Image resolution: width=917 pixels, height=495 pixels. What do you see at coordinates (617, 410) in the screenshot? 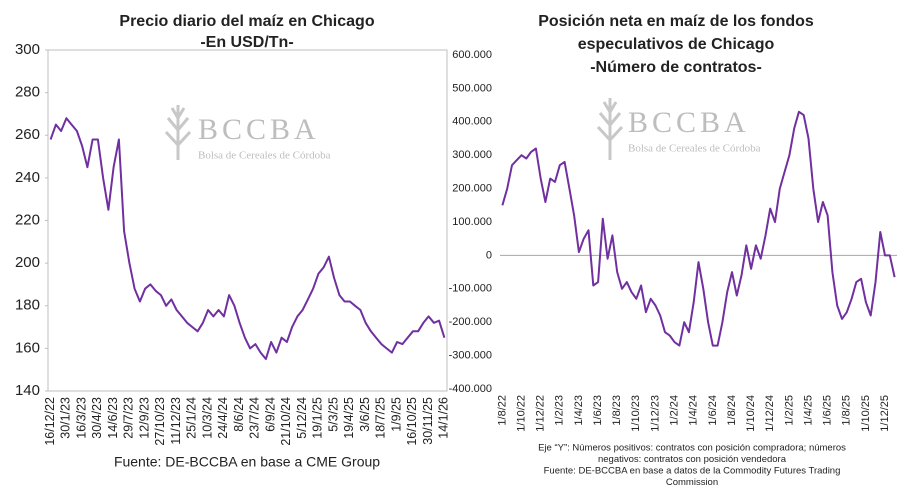
I see `x-tick-label: 1/8/23` at bounding box center [617, 410].